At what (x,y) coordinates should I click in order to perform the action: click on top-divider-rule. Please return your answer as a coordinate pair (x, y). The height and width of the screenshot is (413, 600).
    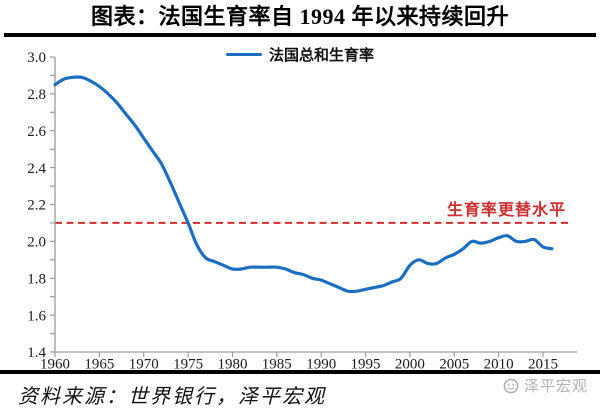
    Looking at the image, I should click on (300, 35).